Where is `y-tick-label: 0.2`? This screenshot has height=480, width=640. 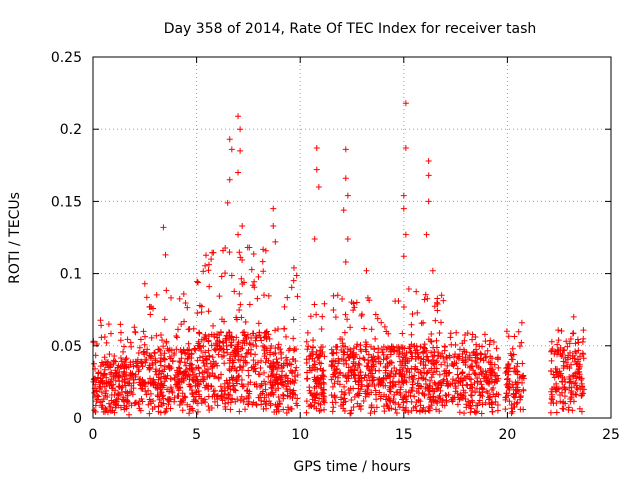
y-tick-label: 0.2 is located at coordinates (71, 130).